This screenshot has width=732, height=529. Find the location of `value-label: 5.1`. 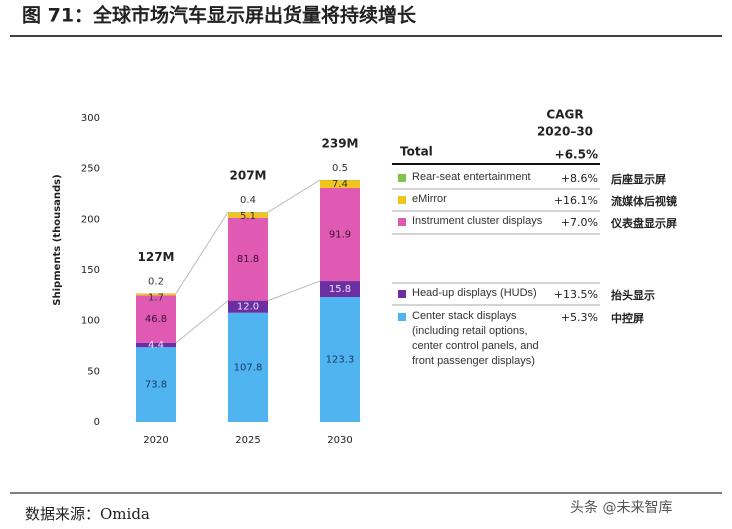

value-label: 5.1 is located at coordinates (248, 216).